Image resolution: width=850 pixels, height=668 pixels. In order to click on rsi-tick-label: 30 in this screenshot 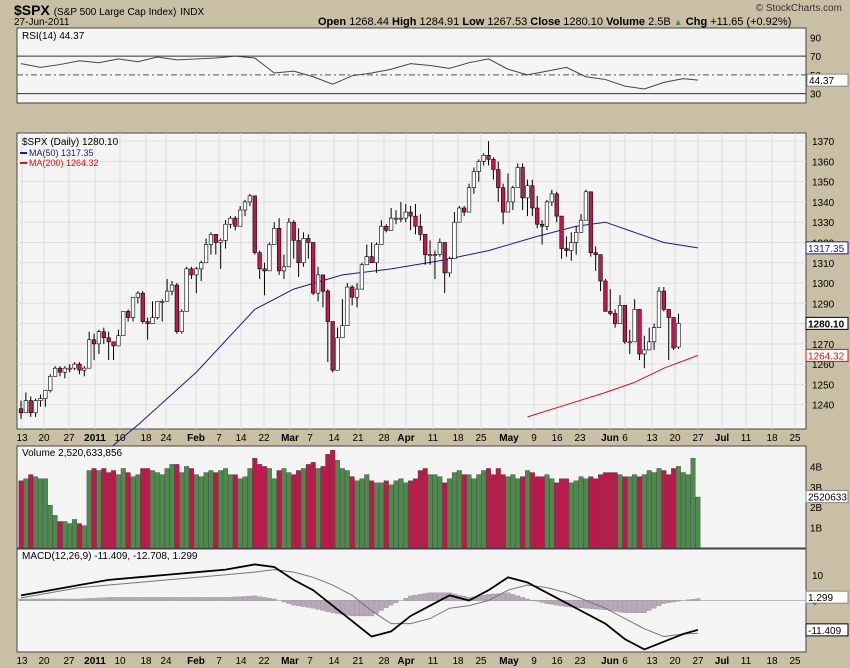, I will do `click(816, 95)`.